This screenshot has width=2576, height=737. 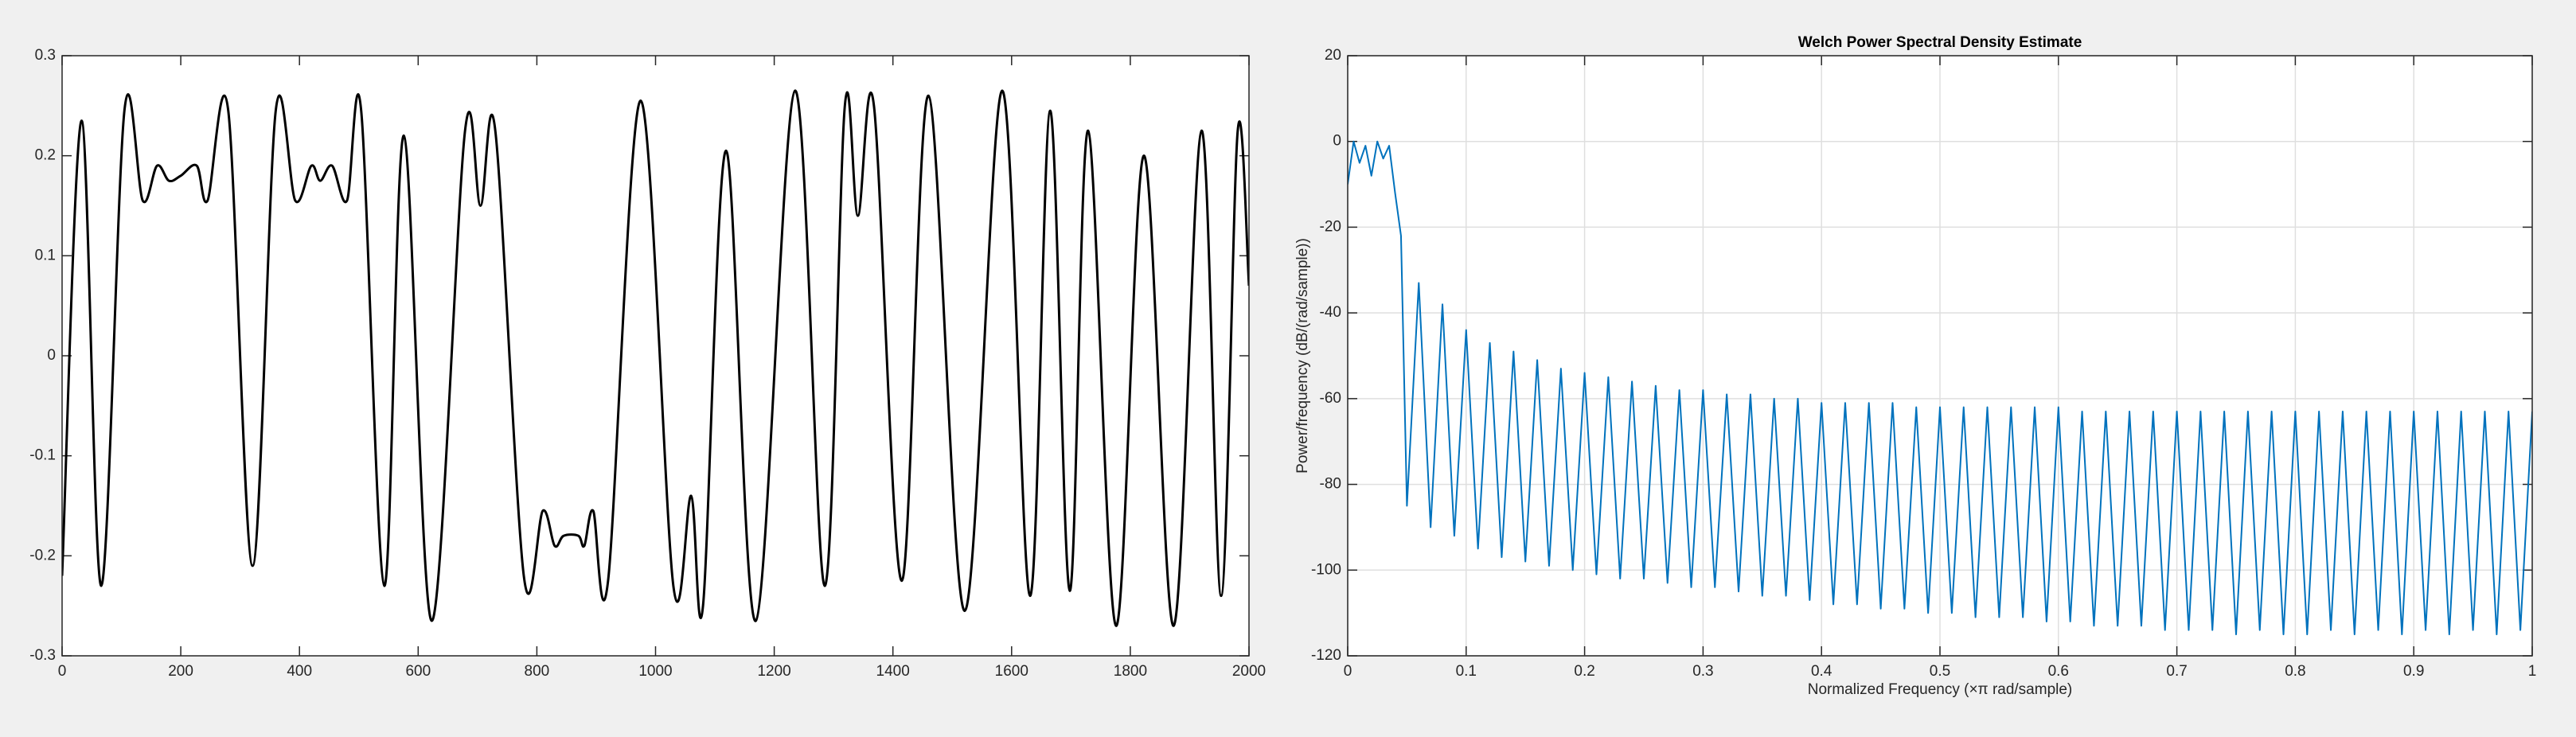 I want to click on x-tick-label: 1400, so click(x=893, y=671).